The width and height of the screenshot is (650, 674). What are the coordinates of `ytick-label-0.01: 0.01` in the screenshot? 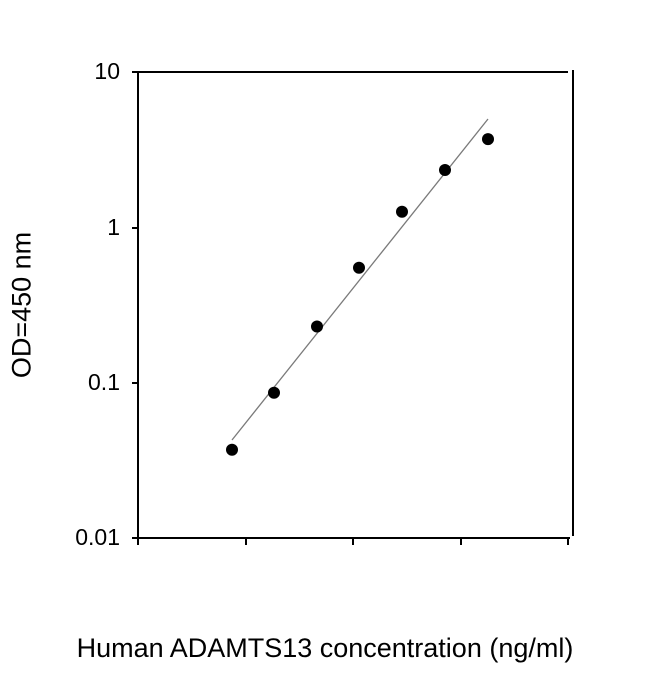 It's located at (97, 537).